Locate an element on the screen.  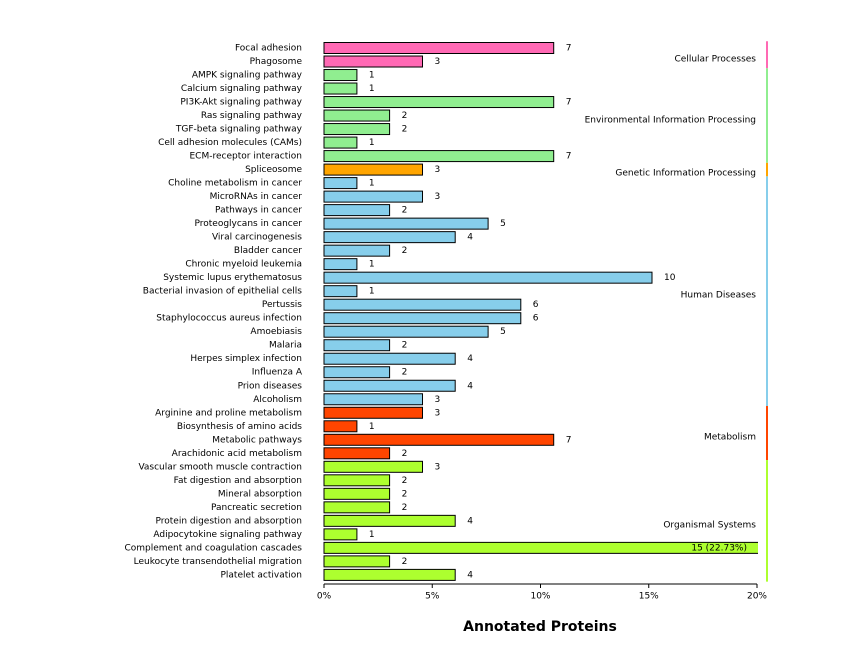
x-tick-label: 5% is located at coordinates (432, 597).